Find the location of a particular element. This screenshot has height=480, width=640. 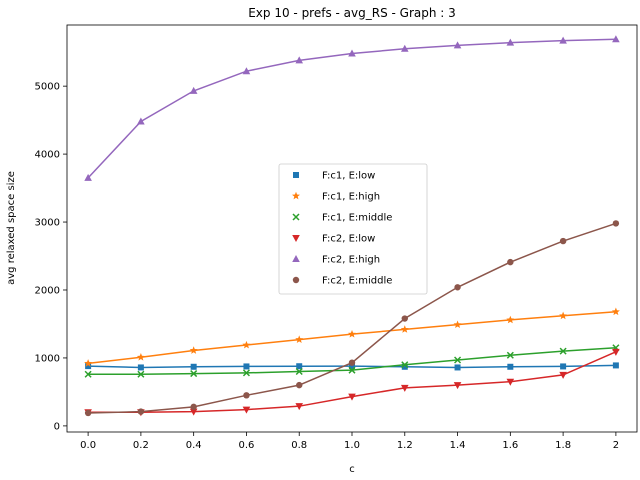

y-axis: 0 1000 2000 3000 4000 5000 is located at coordinates (51, 257).